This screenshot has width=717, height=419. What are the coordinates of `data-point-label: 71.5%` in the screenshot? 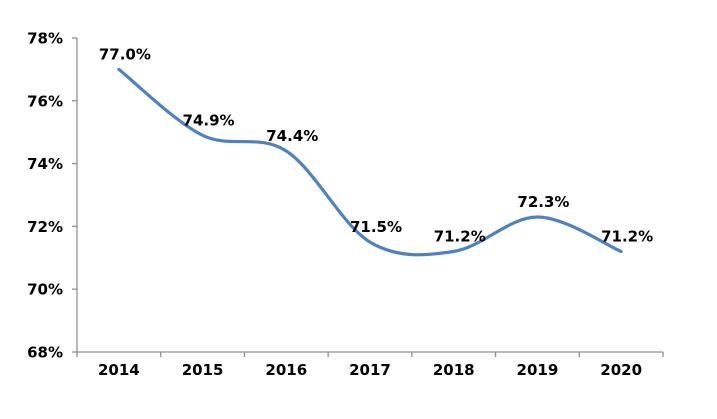 It's located at (376, 227).